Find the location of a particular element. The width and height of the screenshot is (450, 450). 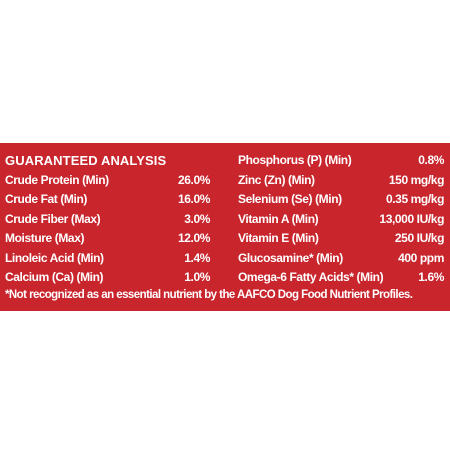

nutrient-value: 16.0% is located at coordinates (193, 199).